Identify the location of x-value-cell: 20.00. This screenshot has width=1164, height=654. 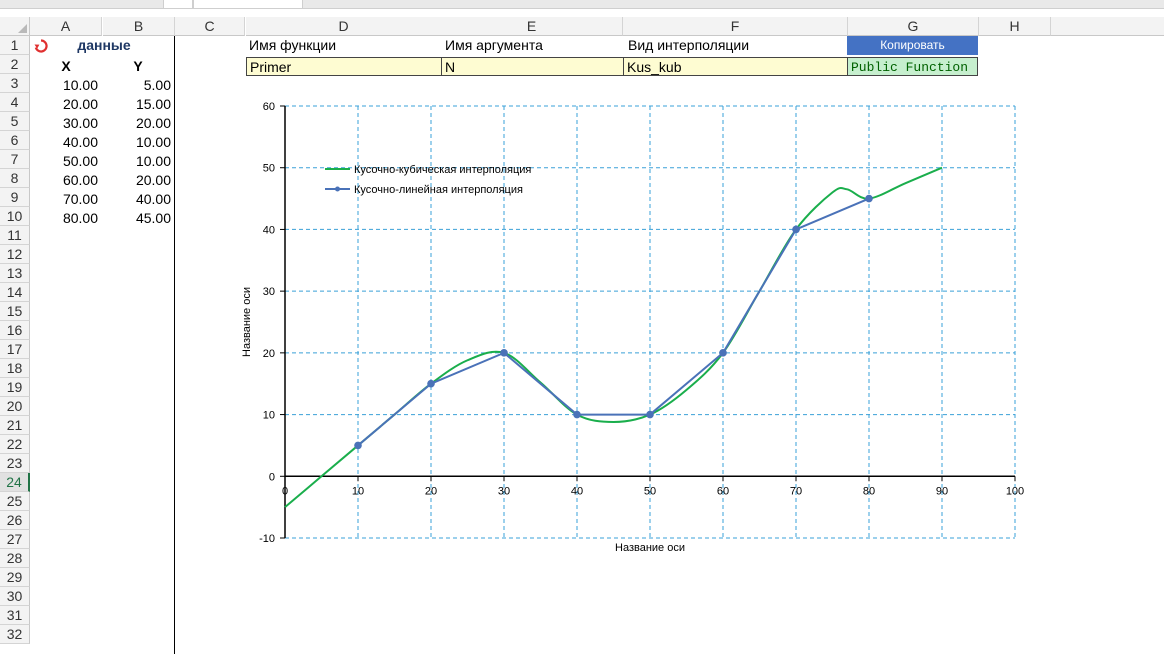
(80, 104).